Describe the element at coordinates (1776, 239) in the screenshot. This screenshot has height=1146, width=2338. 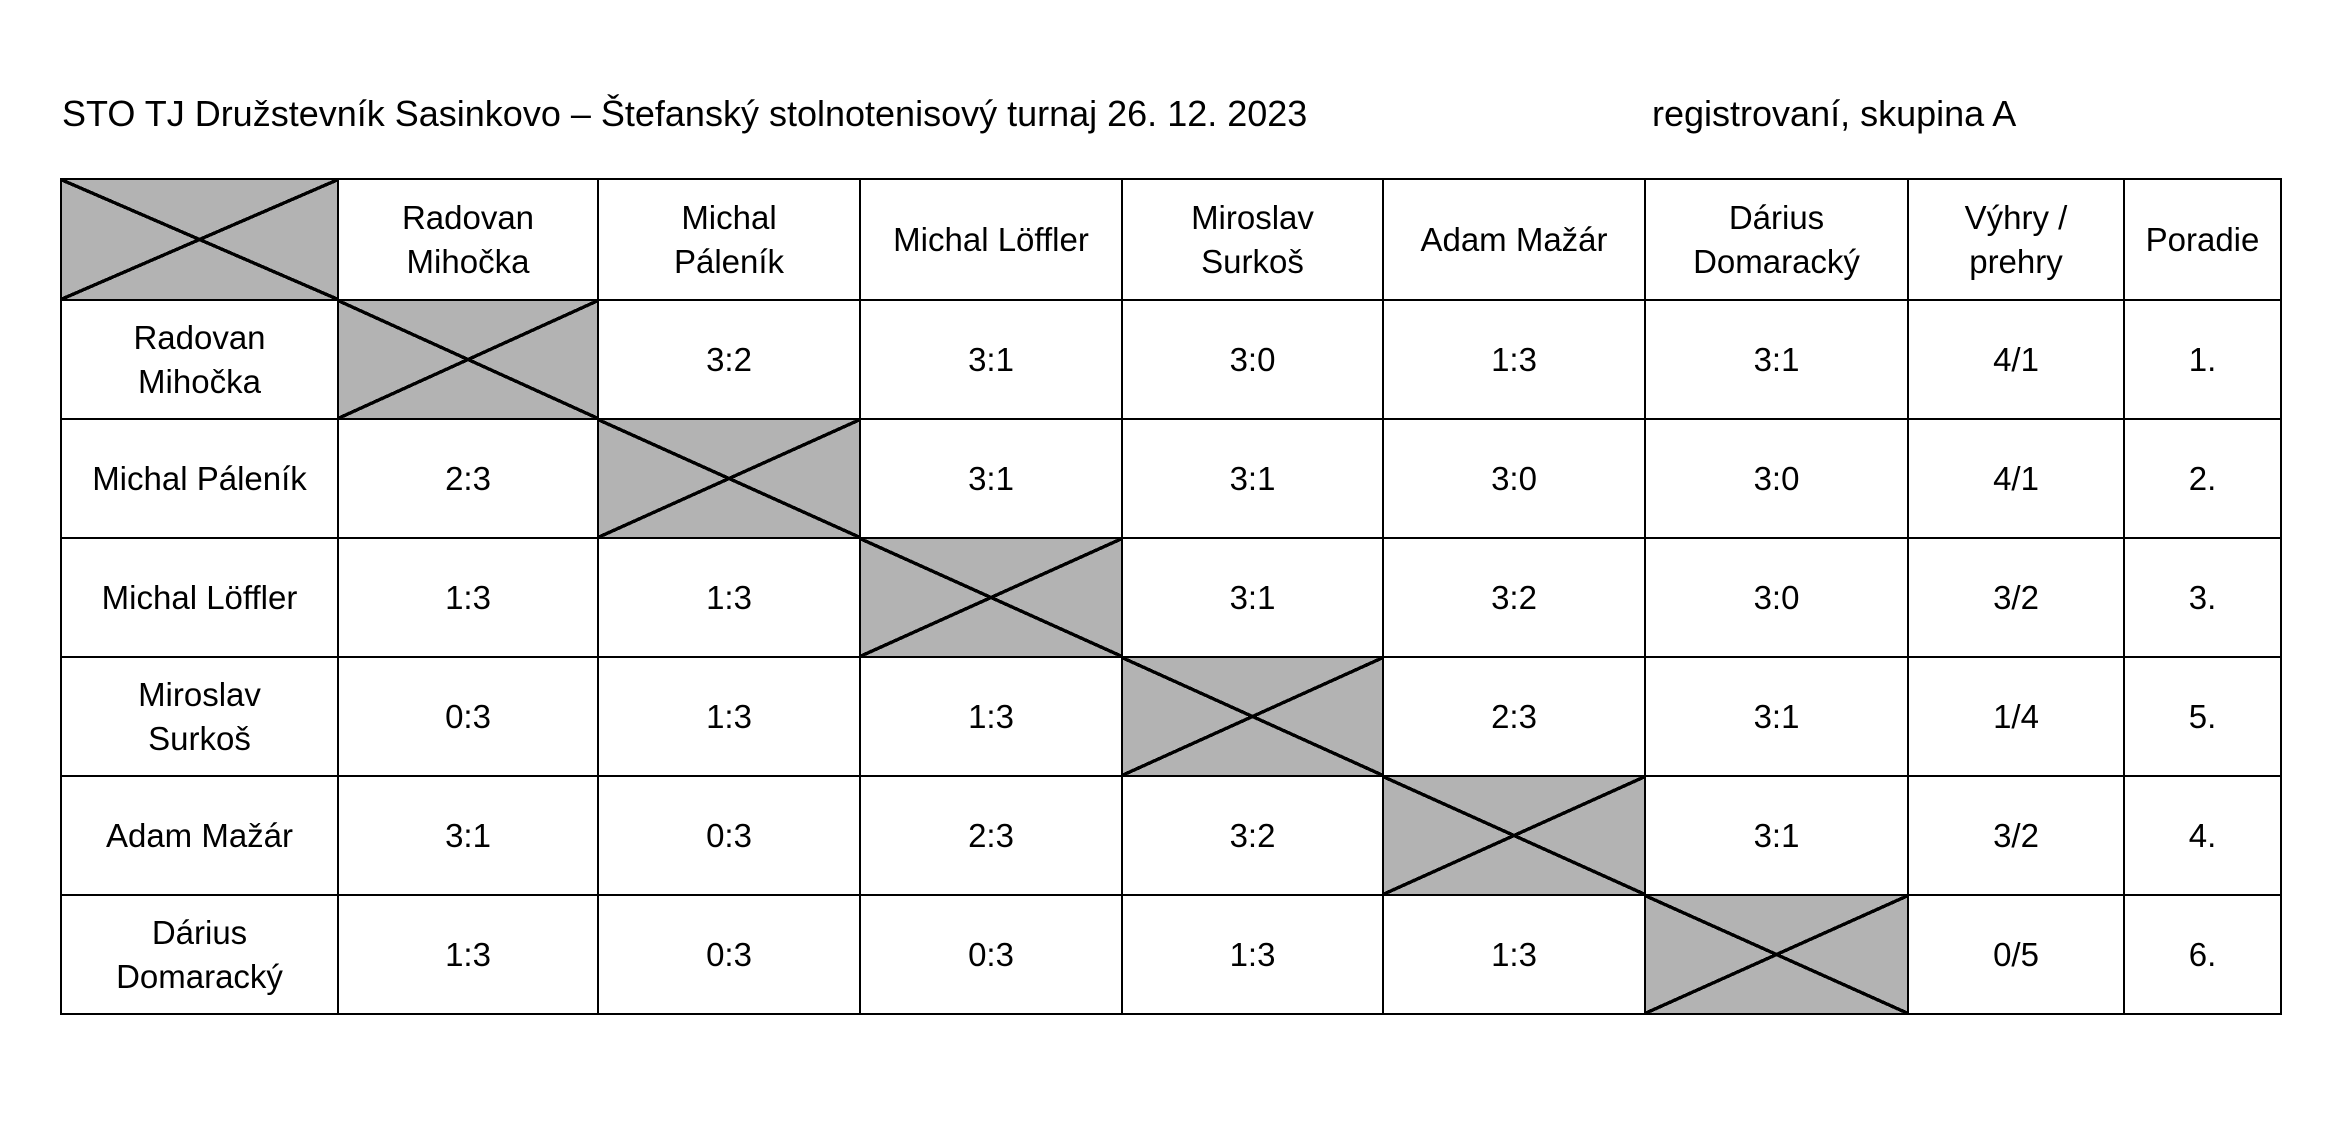
I see `column-header-domaracky: Dárius Domaracký` at that location.